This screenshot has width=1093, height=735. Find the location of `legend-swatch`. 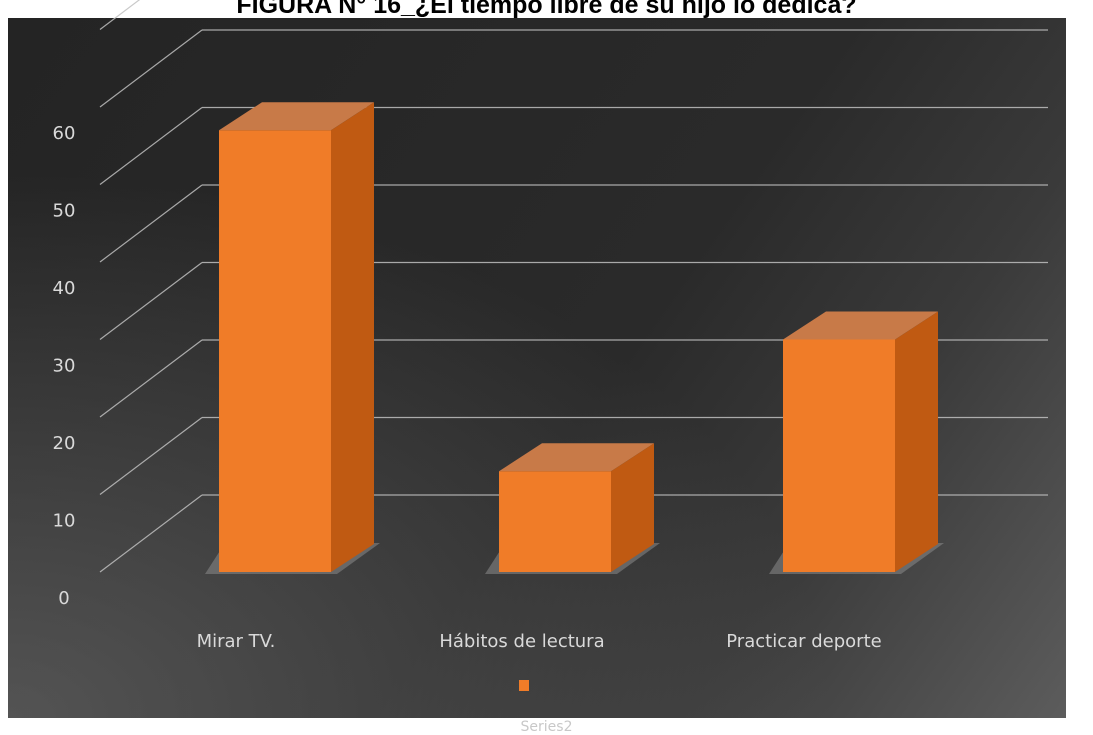

legend-swatch is located at coordinates (524, 685).